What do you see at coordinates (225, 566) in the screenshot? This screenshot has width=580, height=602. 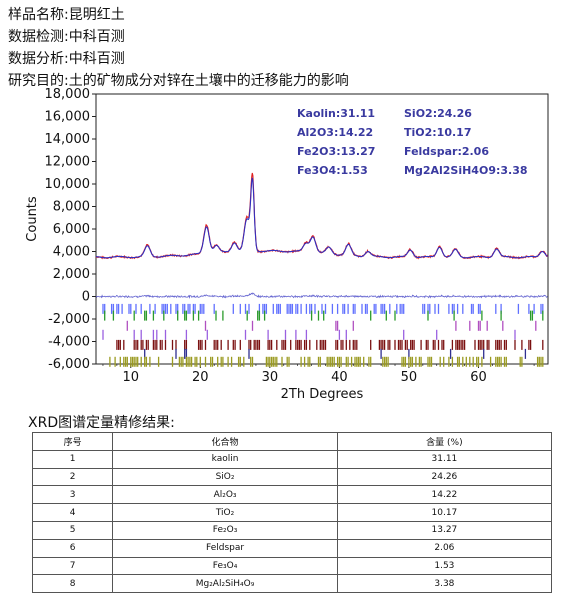 I see `cell-compound: Fe₃O₄` at bounding box center [225, 566].